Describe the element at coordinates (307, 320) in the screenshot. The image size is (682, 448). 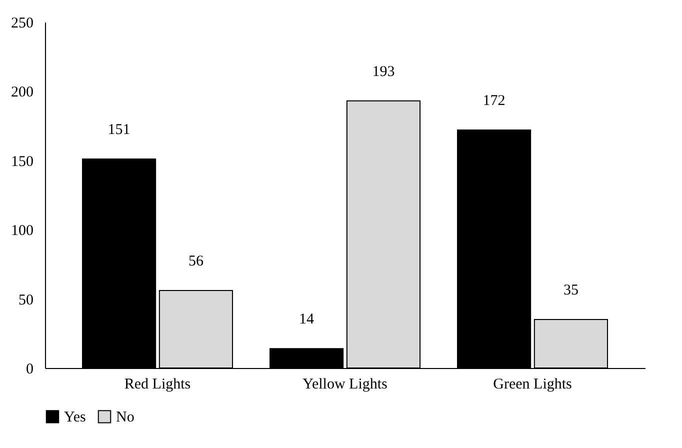
I see `data-label: 14` at that location.